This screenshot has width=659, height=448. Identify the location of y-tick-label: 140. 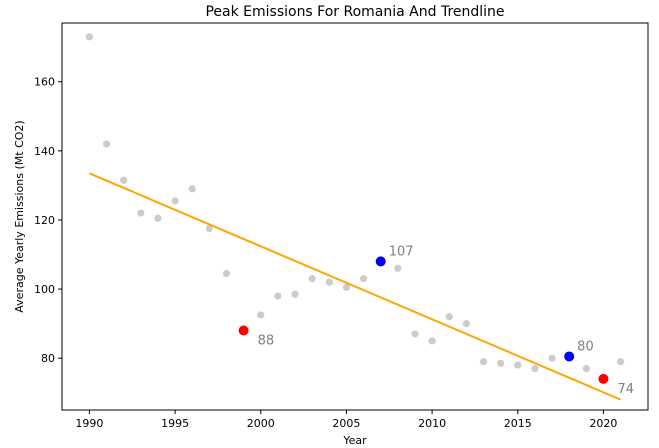
(44, 151).